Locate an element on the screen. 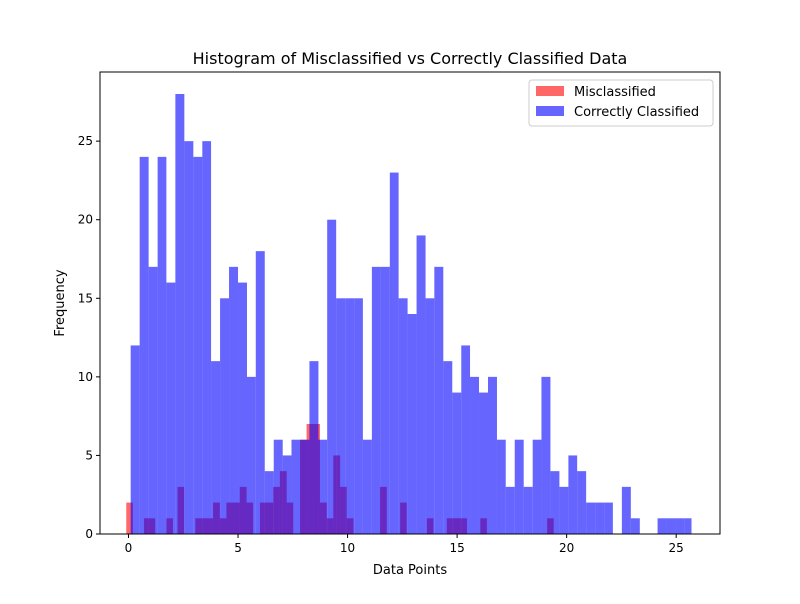  legend-swatch-correctly-classified is located at coordinates (550, 111).